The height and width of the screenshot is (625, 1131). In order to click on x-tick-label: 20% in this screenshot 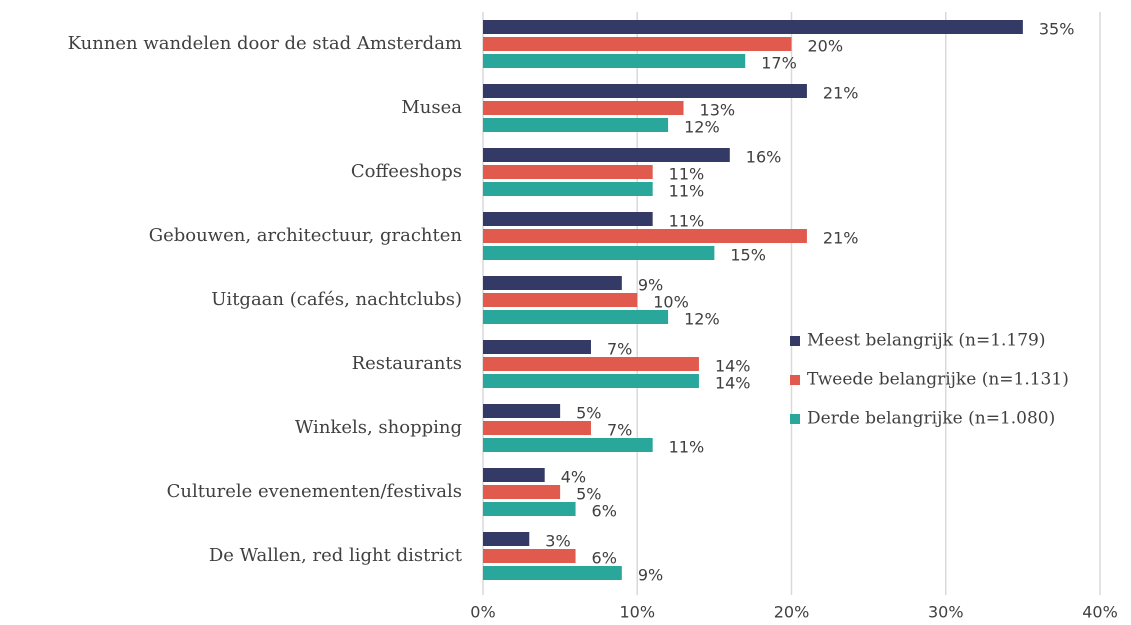, I will do `click(792, 612)`.